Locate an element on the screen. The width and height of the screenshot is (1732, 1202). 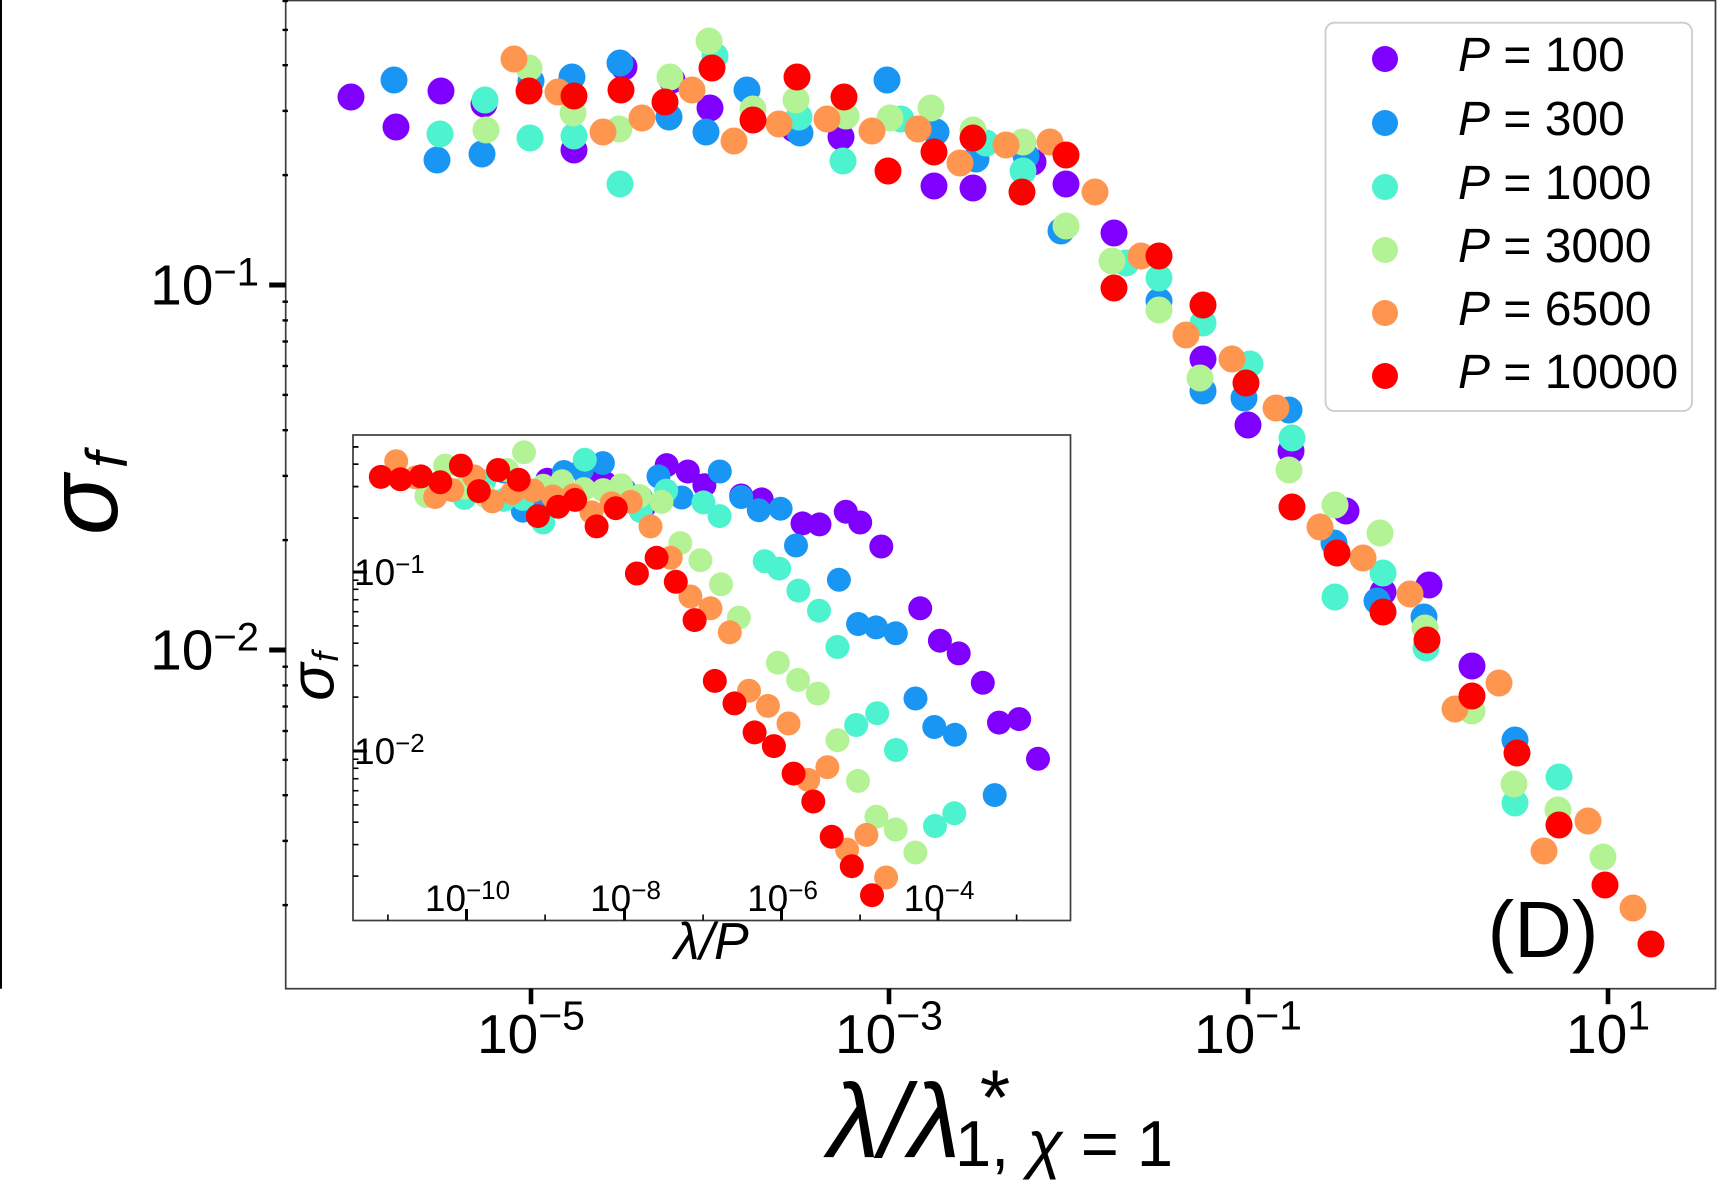
svg-text: −3 is located at coordinates (919, 1016).